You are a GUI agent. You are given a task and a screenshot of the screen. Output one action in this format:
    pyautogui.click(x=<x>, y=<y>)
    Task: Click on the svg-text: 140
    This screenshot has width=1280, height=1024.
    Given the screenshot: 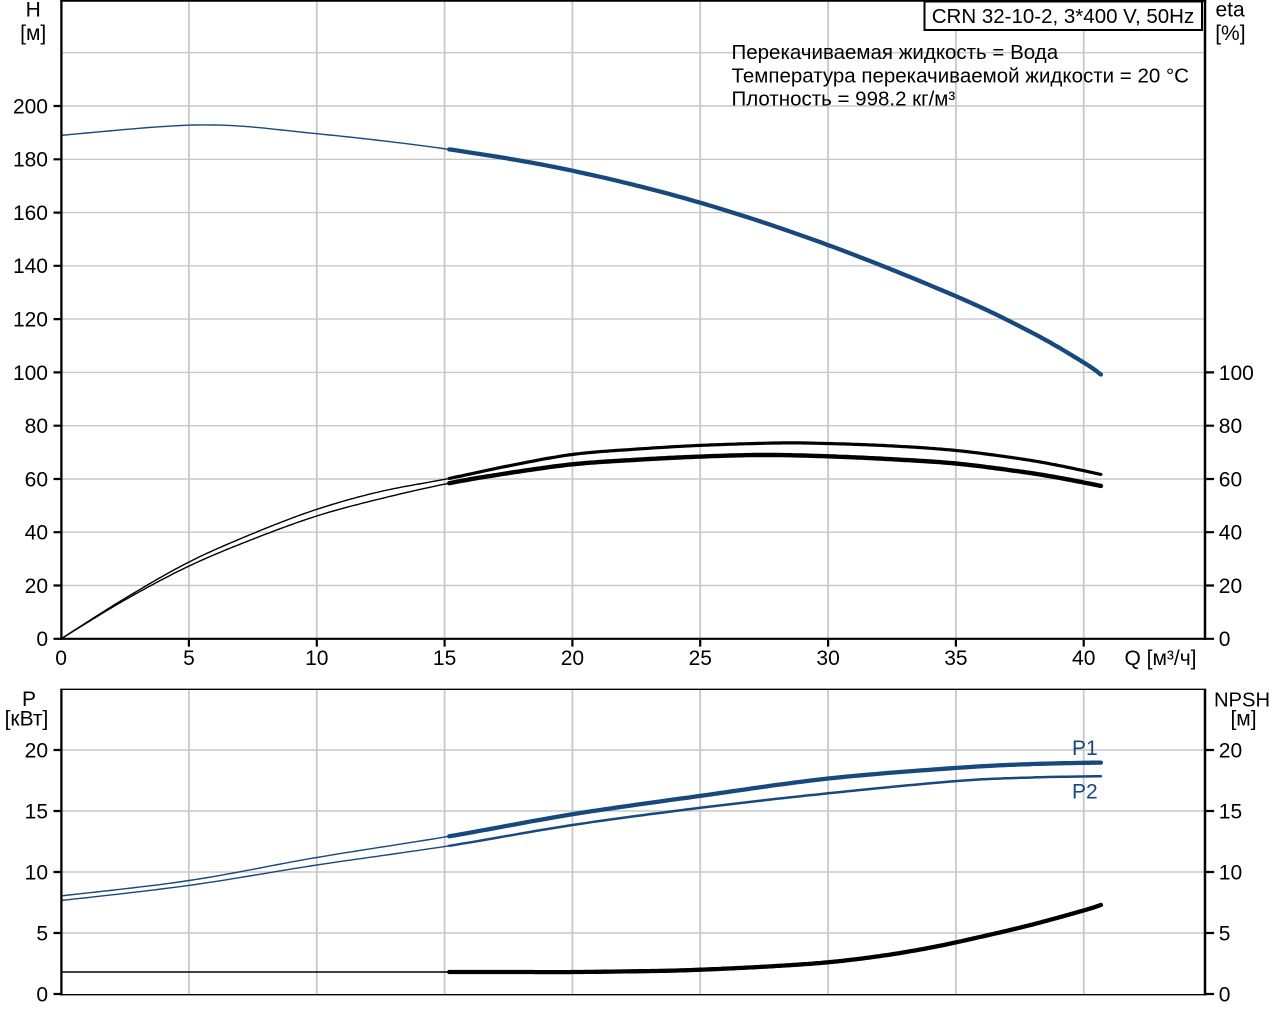 What is the action you would take?
    pyautogui.click(x=30, y=266)
    